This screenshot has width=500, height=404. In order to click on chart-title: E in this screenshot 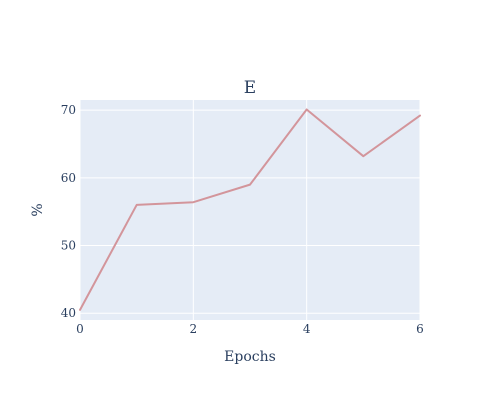, I will do `click(250, 88)`.